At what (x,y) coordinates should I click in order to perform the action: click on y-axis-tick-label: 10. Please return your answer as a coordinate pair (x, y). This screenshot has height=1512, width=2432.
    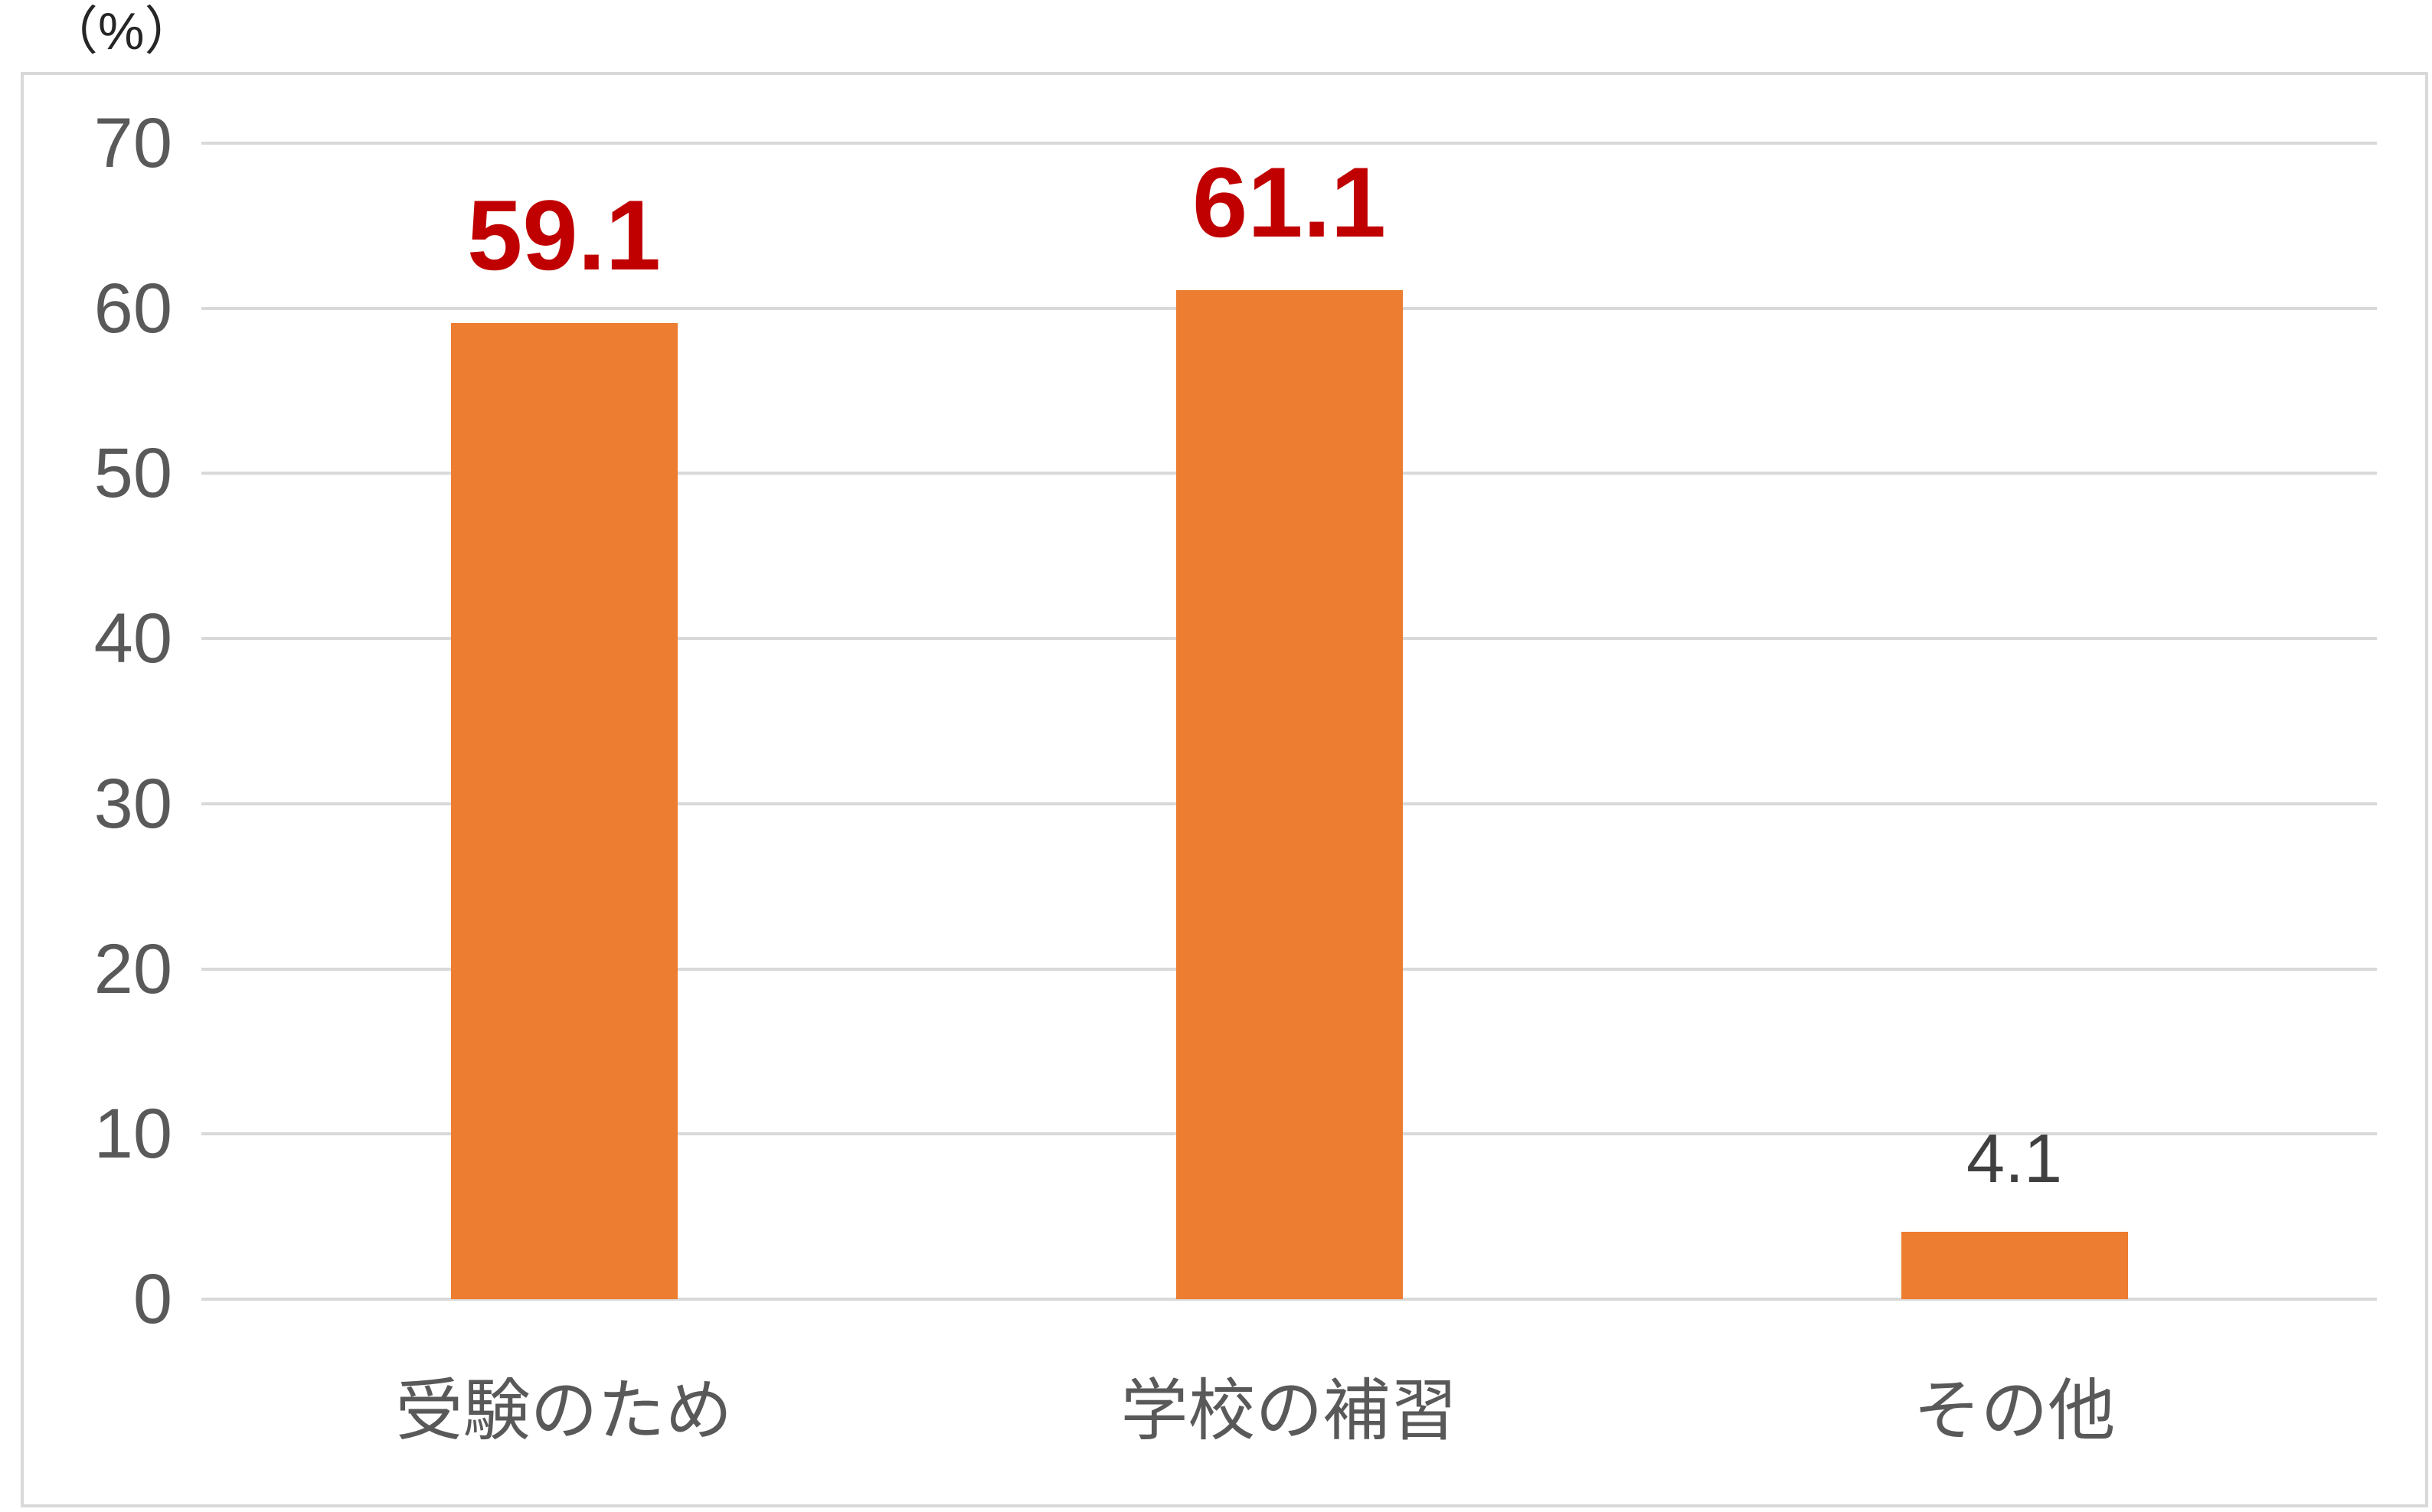
    Looking at the image, I should click on (132, 1134).